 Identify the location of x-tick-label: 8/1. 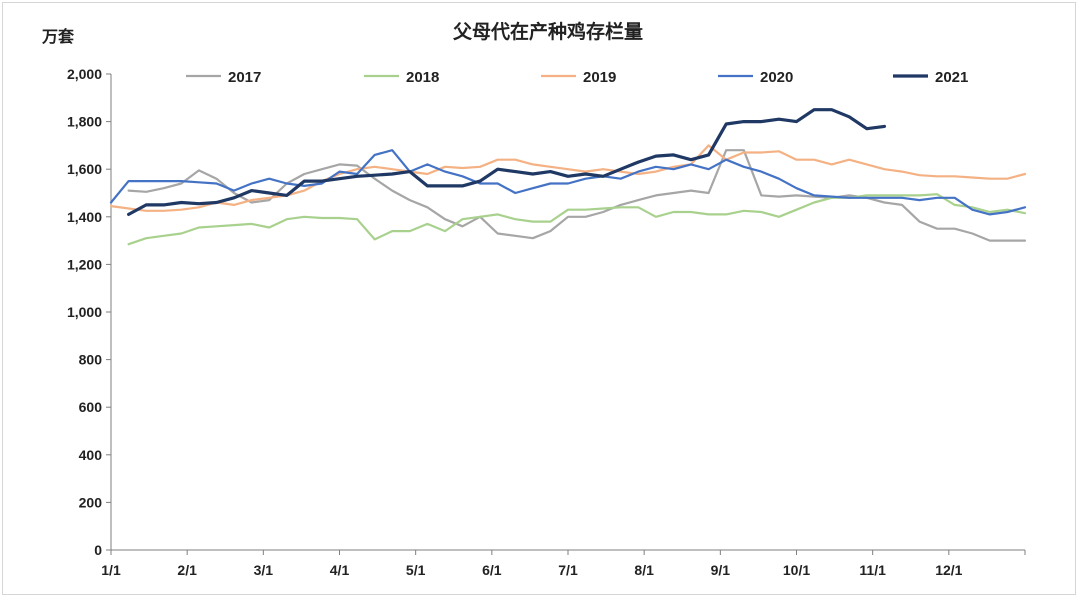
(644, 570).